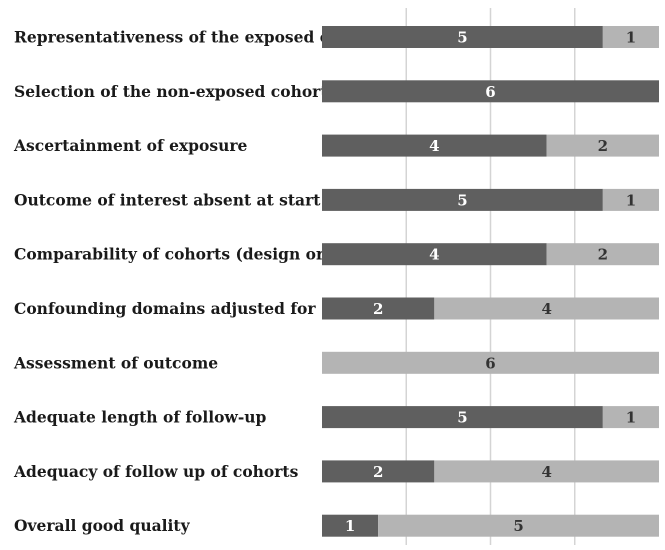 This screenshot has height=550, width=665. Describe the element at coordinates (140, 417) in the screenshot. I see `category-label: Adequate length of follow-up` at that location.